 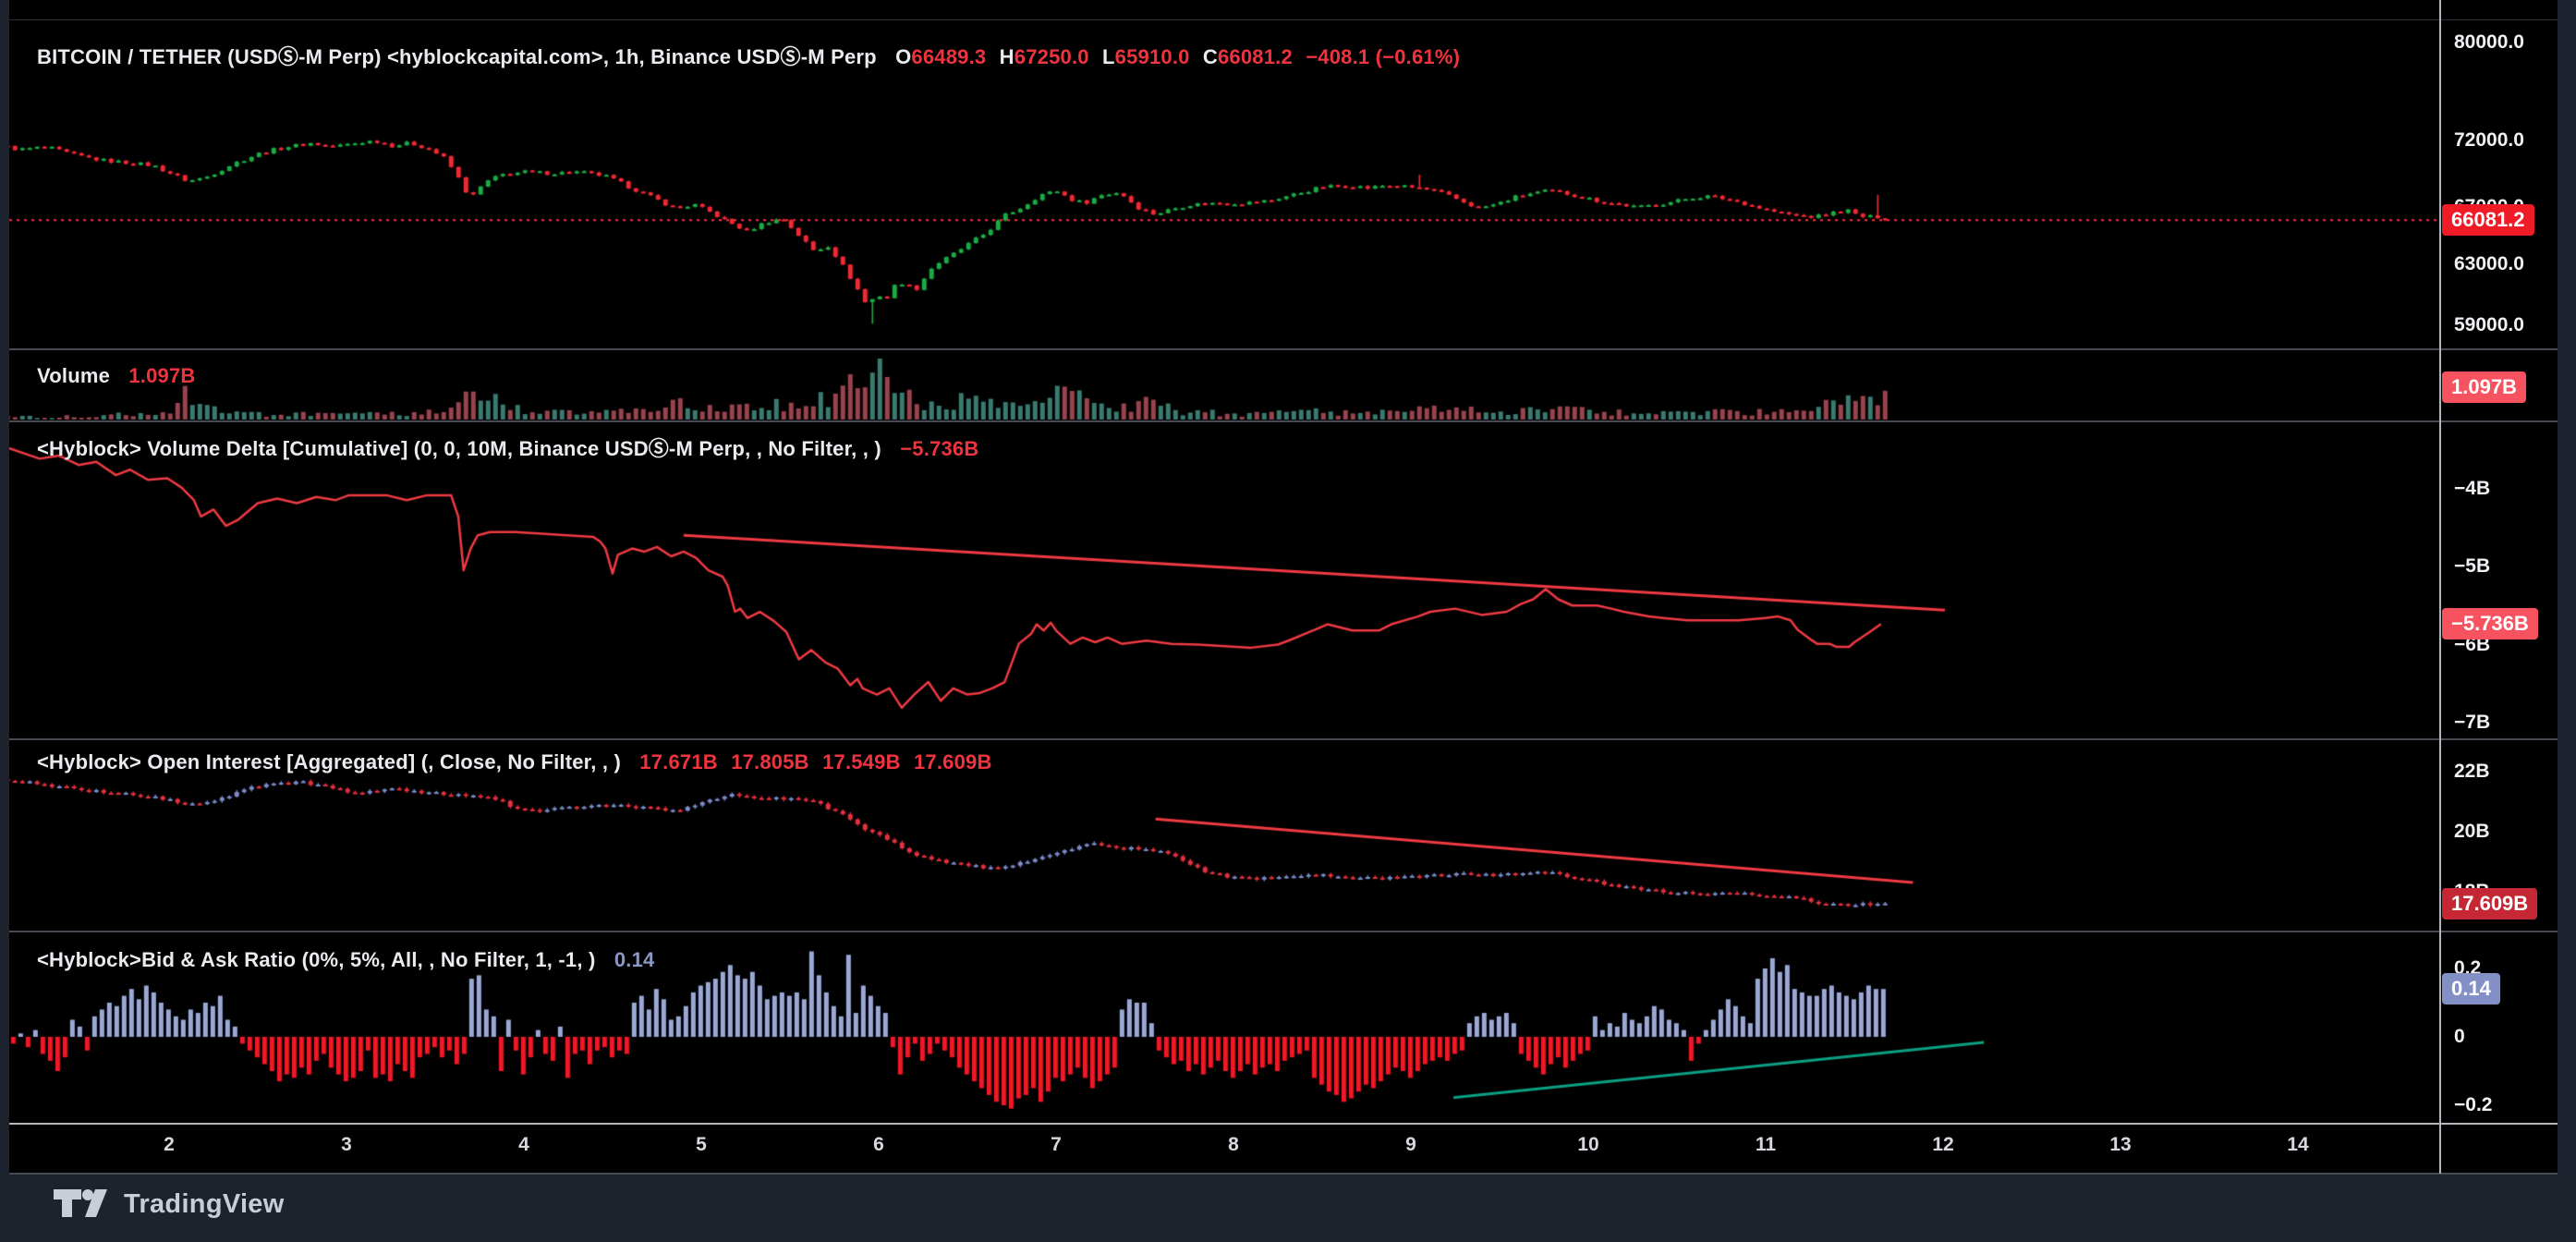 What do you see at coordinates (523, 1144) in the screenshot?
I see `time-axis-label-4: 4` at bounding box center [523, 1144].